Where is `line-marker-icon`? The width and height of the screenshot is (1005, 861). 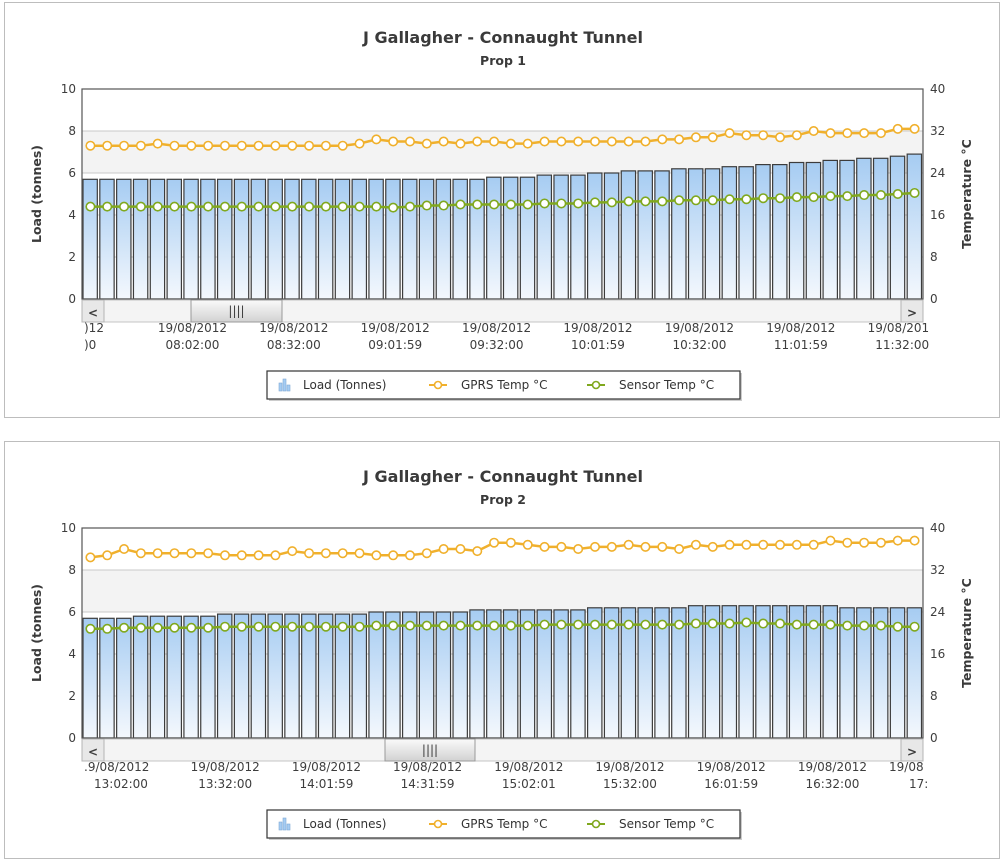
line-marker-icon is located at coordinates (438, 824).